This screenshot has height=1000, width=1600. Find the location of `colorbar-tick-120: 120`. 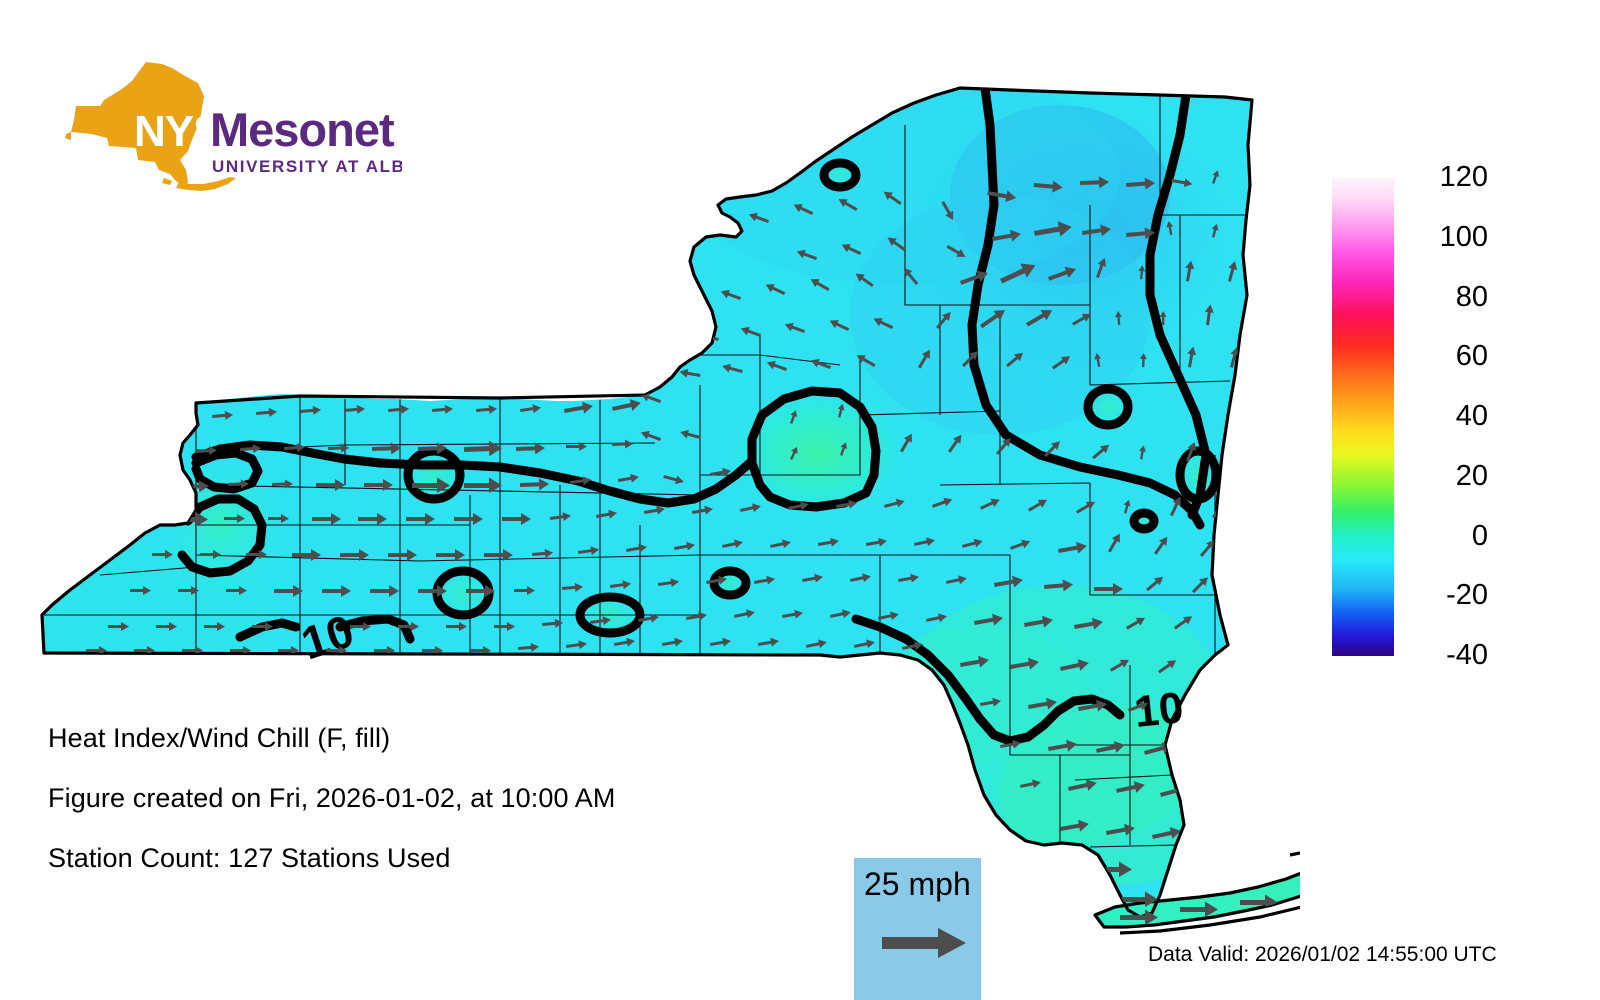

colorbar-tick-120: 120 is located at coordinates (1463, 177).